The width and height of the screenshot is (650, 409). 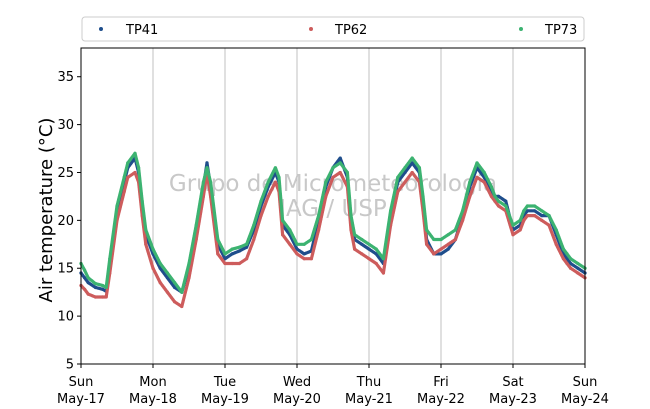 I want to click on x-tick-date-label: May-19, so click(x=225, y=399).